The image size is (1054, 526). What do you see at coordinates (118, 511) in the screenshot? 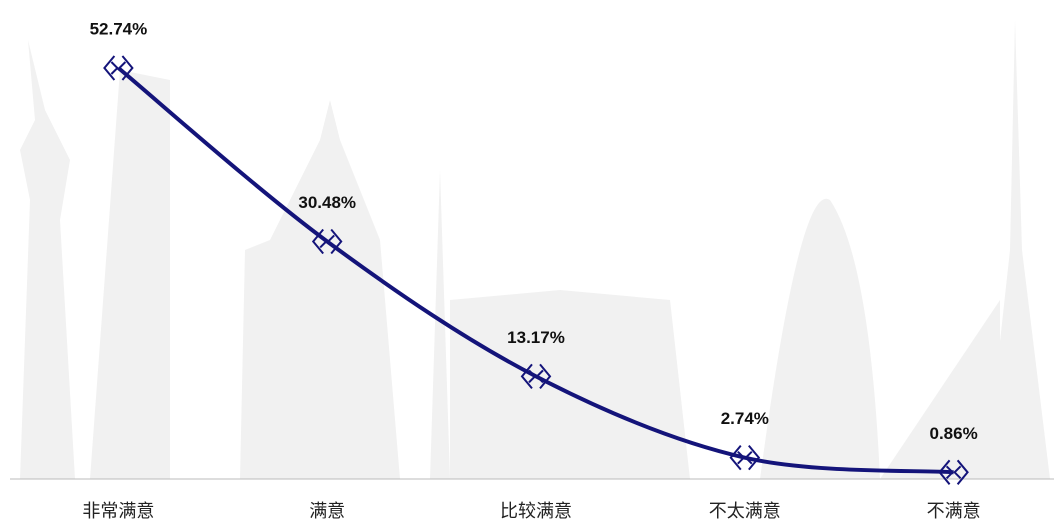
I see `x-tick-label: 非常满意` at bounding box center [118, 511].